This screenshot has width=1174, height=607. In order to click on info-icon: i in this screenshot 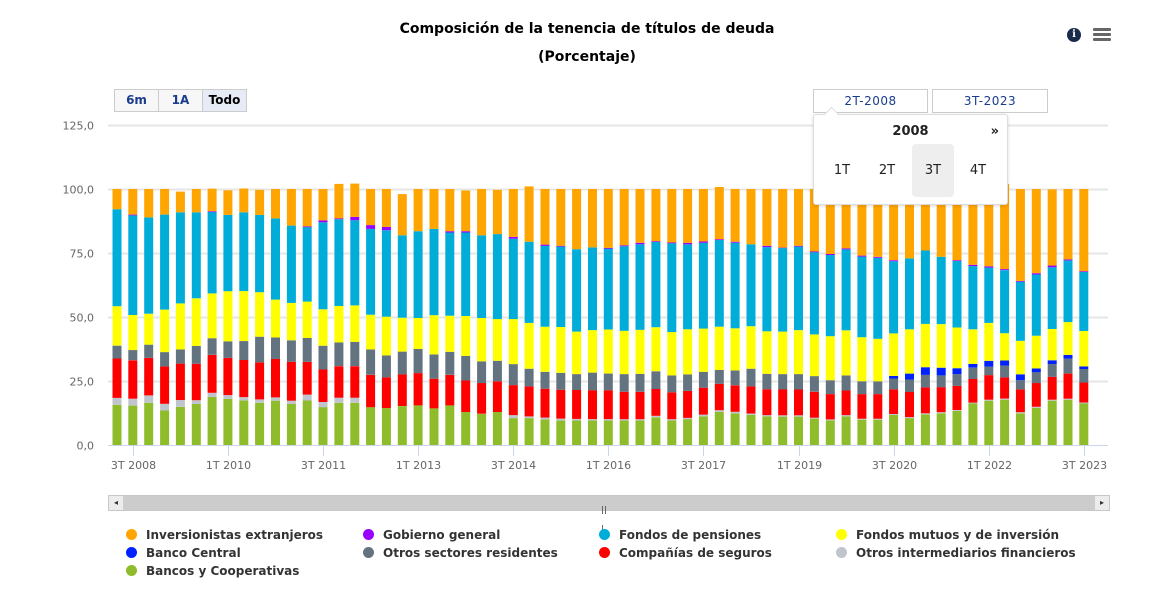, I will do `click(1074, 35)`.